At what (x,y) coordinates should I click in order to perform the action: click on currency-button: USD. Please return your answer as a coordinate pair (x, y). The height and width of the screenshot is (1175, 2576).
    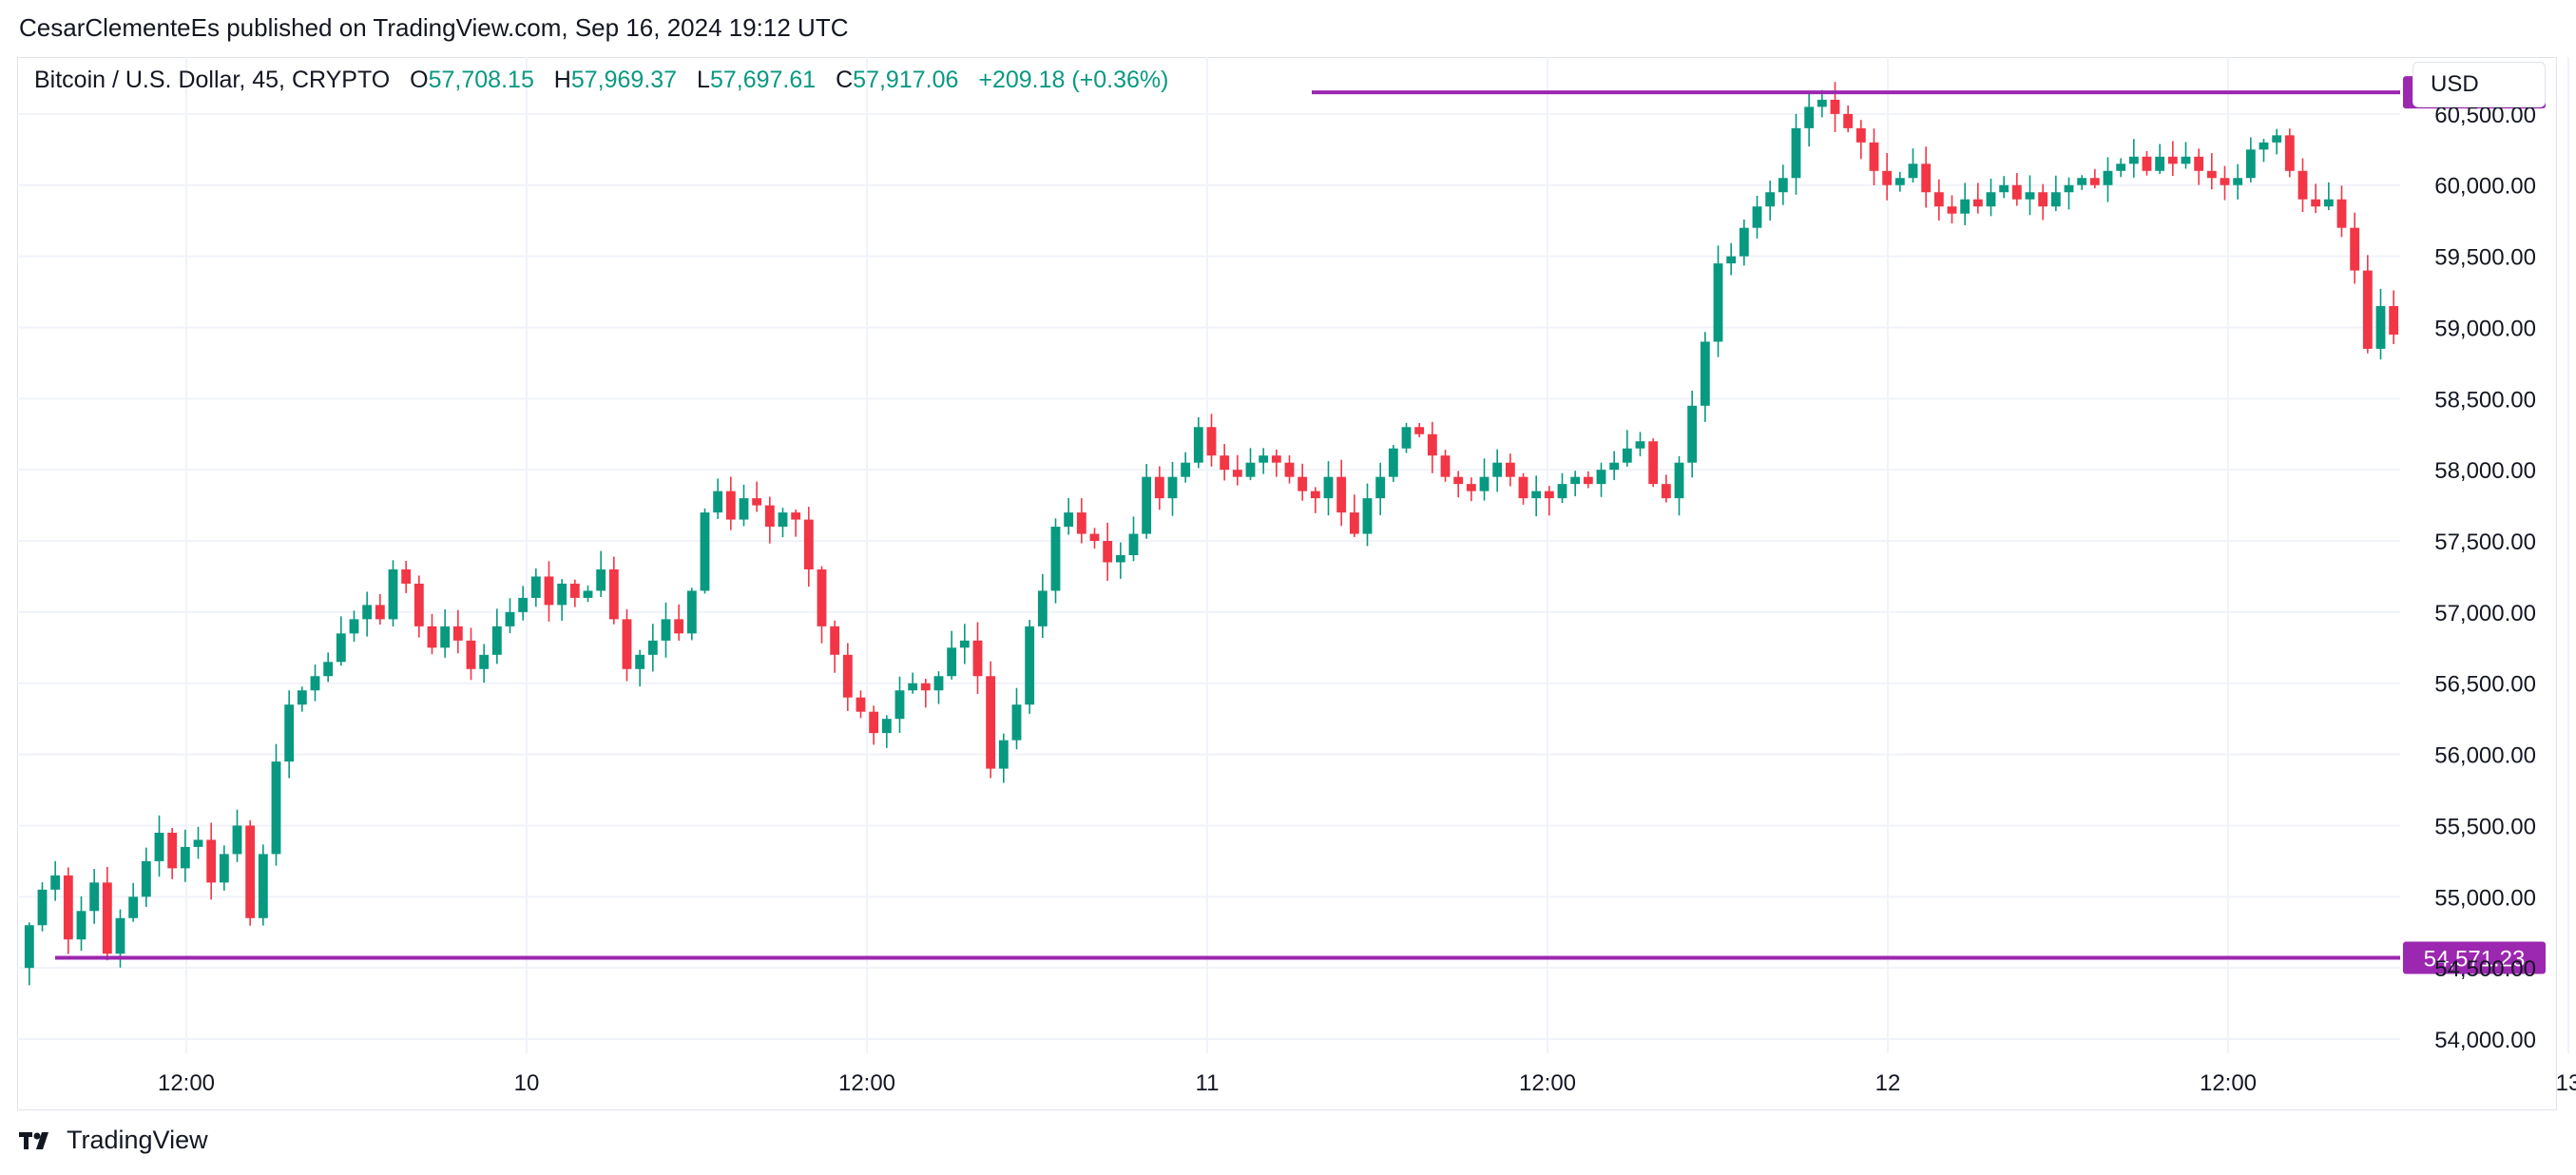
    Looking at the image, I should click on (2479, 84).